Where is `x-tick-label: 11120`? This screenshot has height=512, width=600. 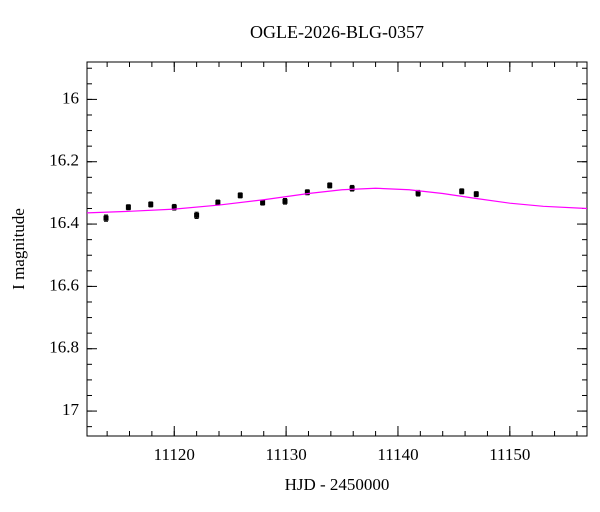 x-tick-label: 11120 is located at coordinates (174, 454).